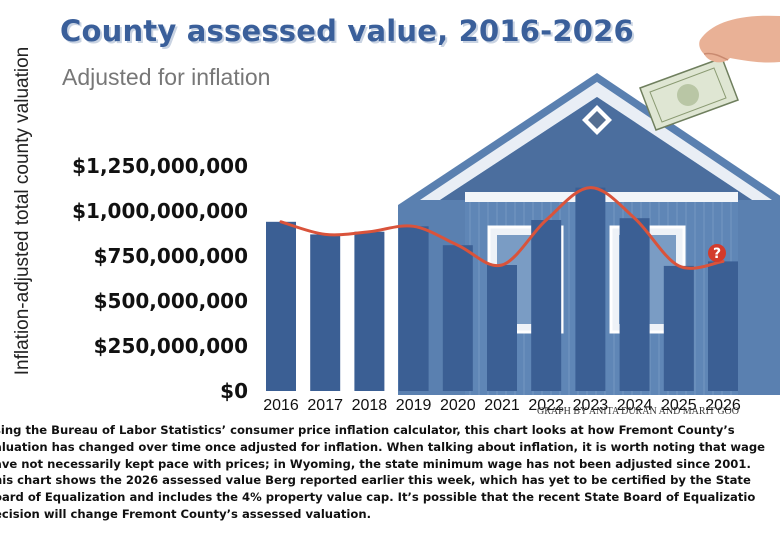 The width and height of the screenshot is (780, 535). Describe the element at coordinates (679, 405) in the screenshot. I see `x-tick-label: 2025` at that location.